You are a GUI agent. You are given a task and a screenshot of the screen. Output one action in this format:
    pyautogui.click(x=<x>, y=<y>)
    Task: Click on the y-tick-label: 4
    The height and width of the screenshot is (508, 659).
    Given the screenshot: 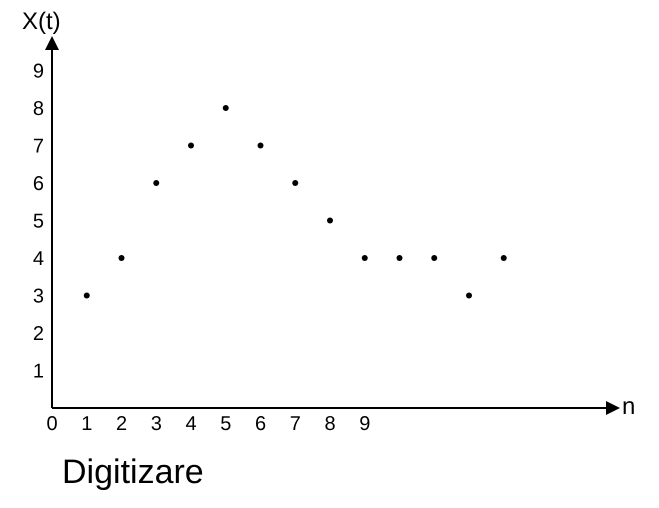 What is the action you would take?
    pyautogui.click(x=38, y=259)
    